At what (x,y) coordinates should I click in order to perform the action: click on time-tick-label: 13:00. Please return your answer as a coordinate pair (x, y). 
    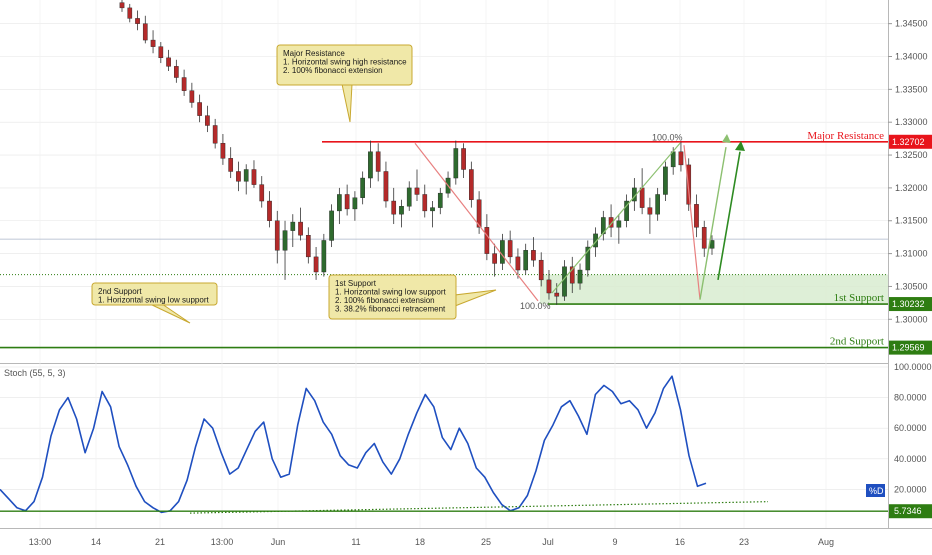
    Looking at the image, I should click on (222, 542).